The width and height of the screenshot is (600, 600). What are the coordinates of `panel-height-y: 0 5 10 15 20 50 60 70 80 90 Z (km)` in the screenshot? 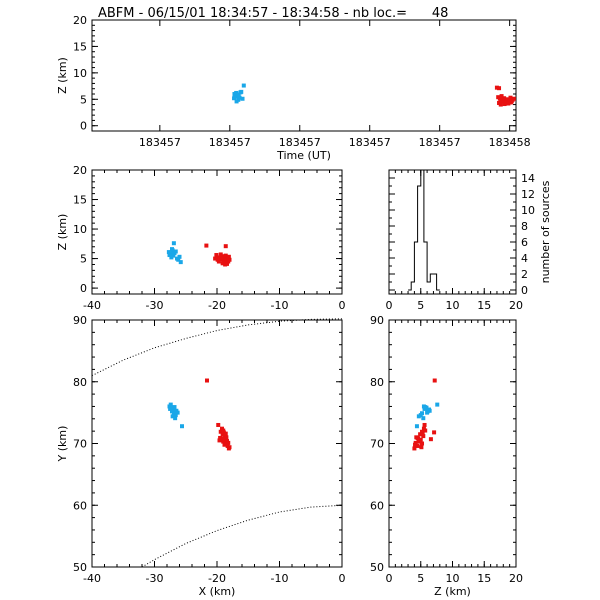 It's located at (446, 456).